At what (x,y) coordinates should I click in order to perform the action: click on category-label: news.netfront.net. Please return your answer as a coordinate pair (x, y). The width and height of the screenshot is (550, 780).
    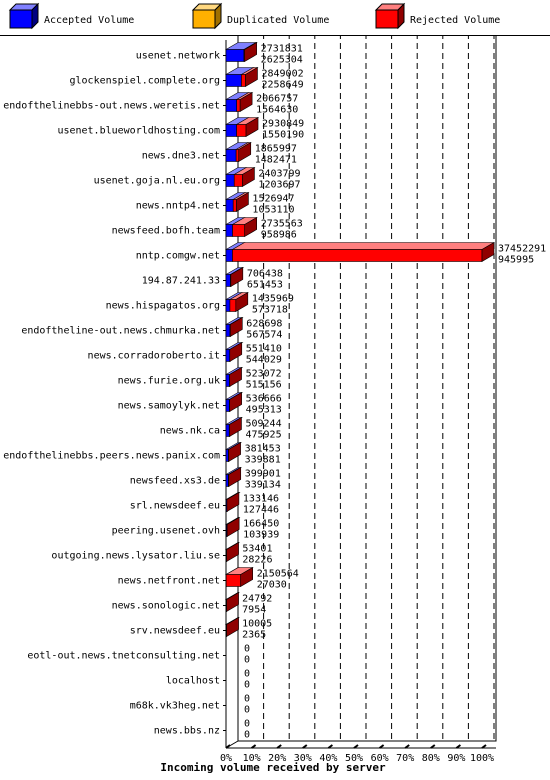
    Looking at the image, I should click on (169, 581).